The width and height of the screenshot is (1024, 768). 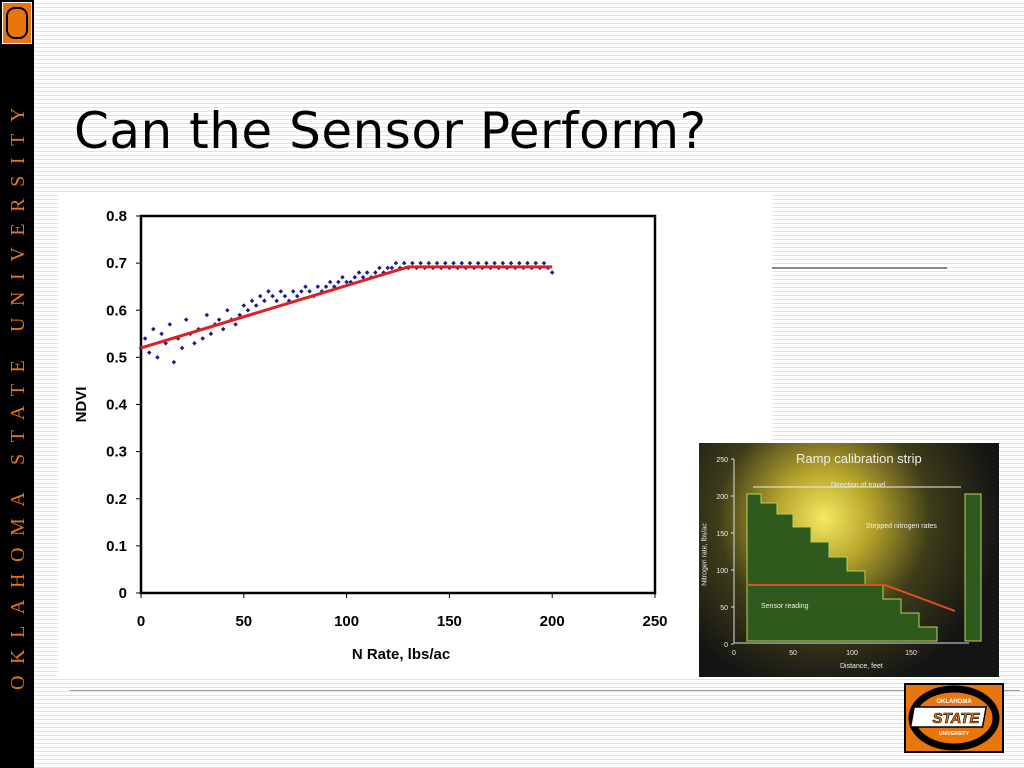 I want to click on x-tick-label: 200, so click(x=552, y=621).